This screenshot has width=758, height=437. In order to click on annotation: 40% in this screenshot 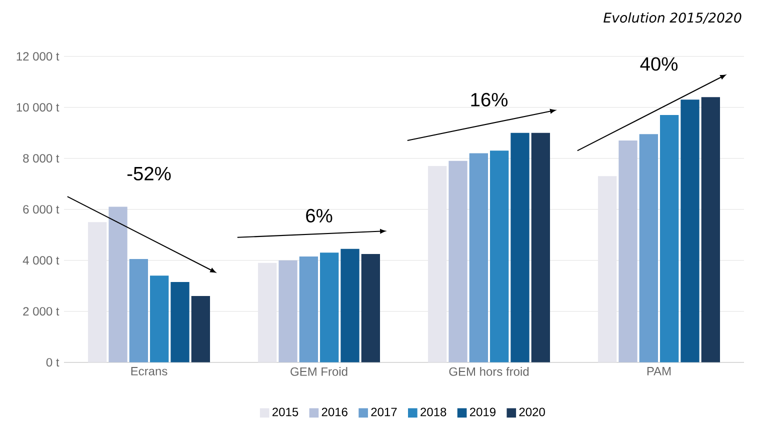, I will do `click(659, 64)`.